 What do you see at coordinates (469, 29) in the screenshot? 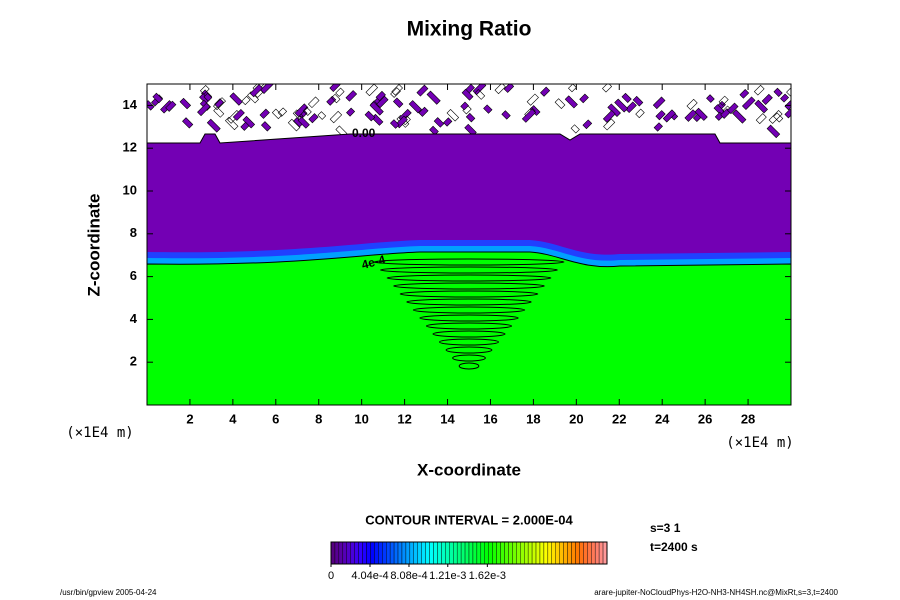
I see `chart-title: Mixing Ratio` at bounding box center [469, 29].